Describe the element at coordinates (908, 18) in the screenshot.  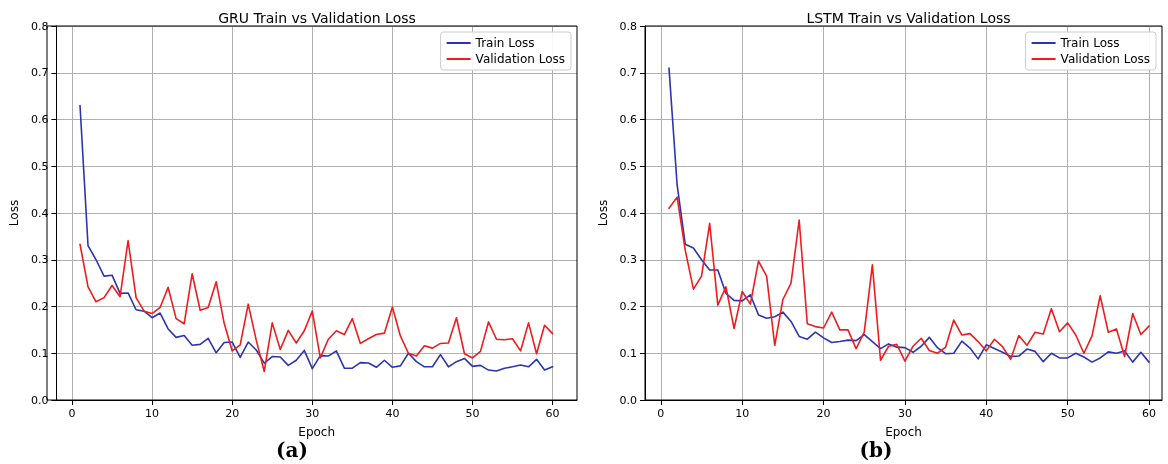
I see `chart-title: LSTM Train vs Validation Loss` at that location.